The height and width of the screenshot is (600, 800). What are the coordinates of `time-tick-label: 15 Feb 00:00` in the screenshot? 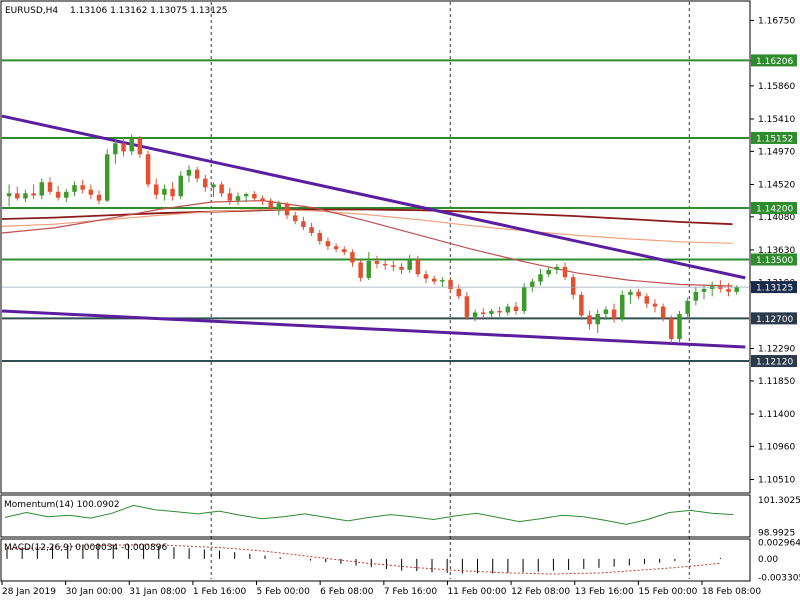 It's located at (667, 592).